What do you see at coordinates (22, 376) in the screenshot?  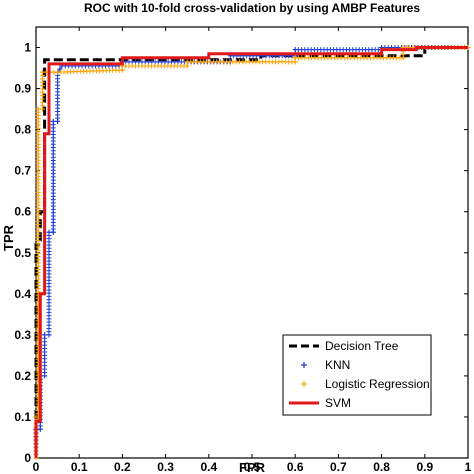 I see `y-tick-label: 0.2` at bounding box center [22, 376].